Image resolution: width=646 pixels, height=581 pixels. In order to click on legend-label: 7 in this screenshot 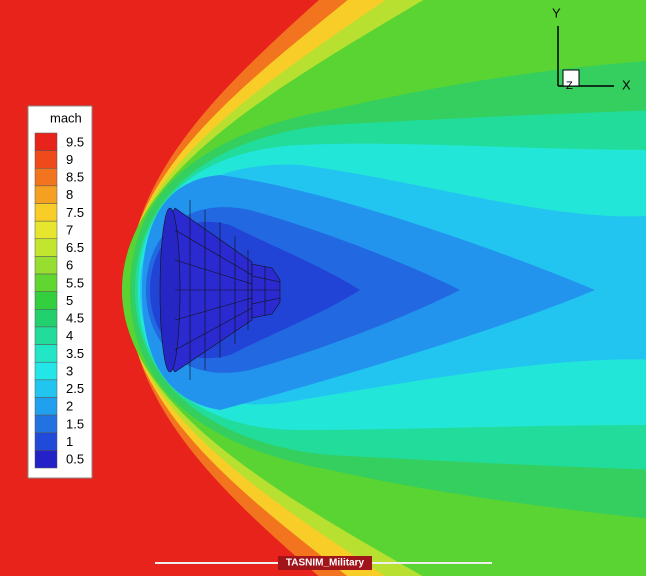, I will do `click(69, 229)`.